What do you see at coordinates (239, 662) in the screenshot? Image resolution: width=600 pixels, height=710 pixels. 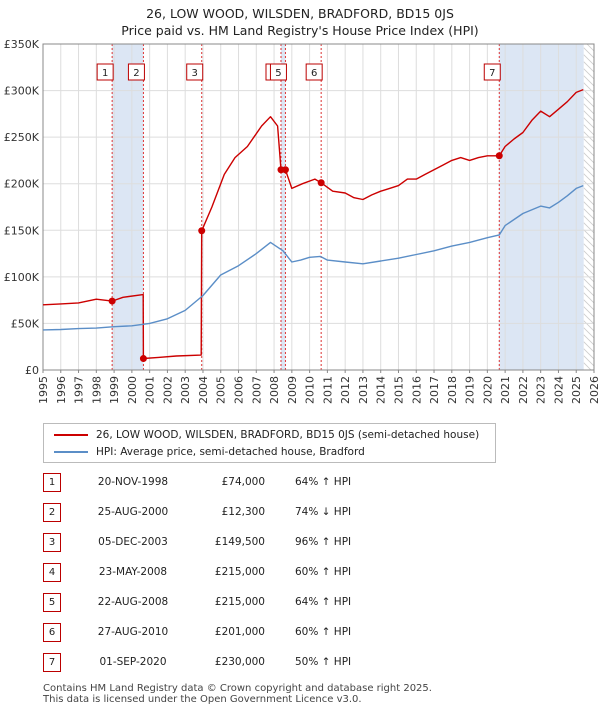 I see `transaction-price: £230,000` at bounding box center [239, 662].